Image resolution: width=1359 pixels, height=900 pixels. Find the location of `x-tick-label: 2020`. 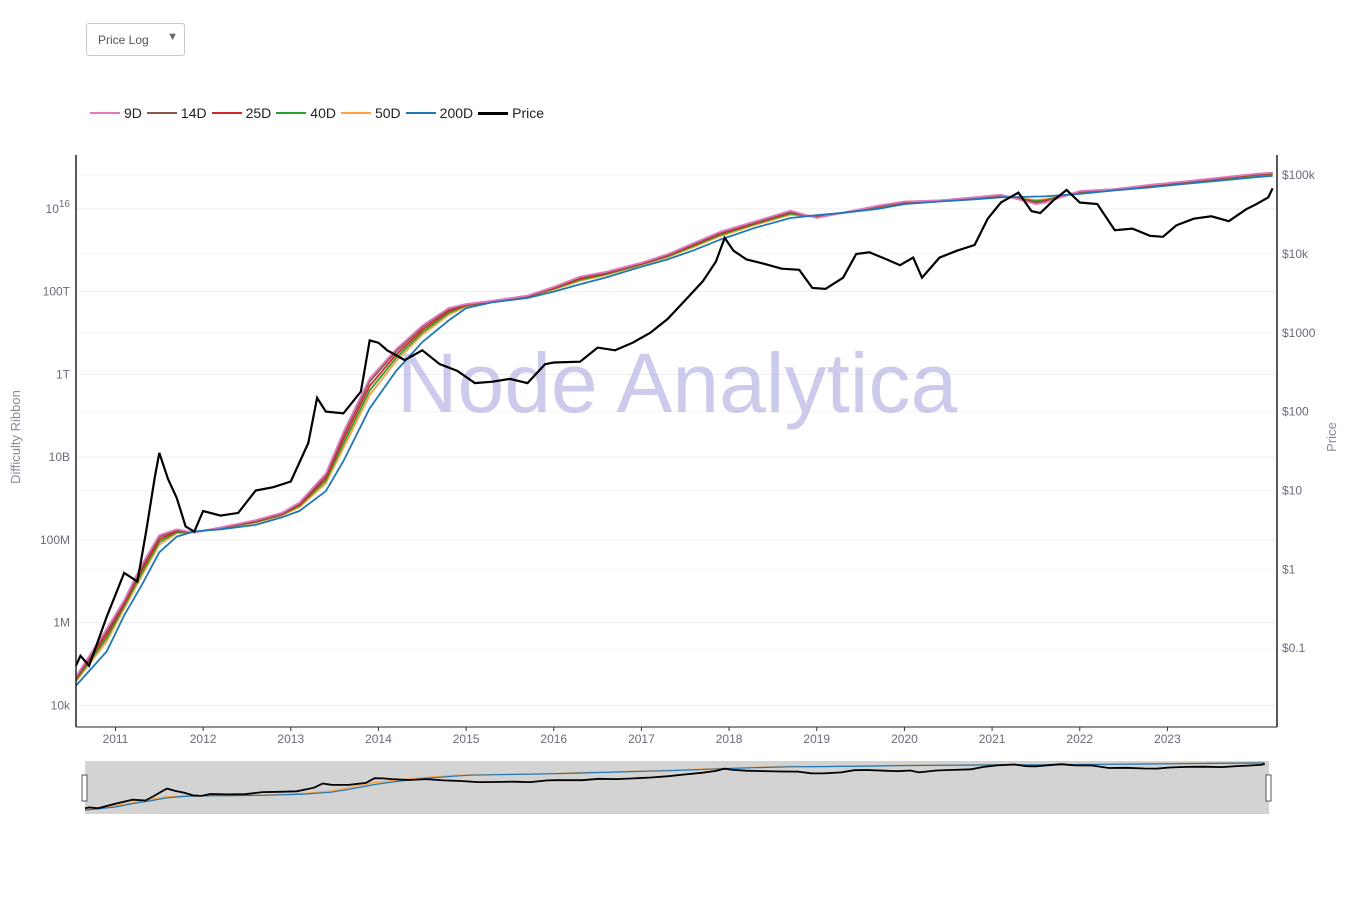

x-tick-label: 2020 is located at coordinates (904, 739).